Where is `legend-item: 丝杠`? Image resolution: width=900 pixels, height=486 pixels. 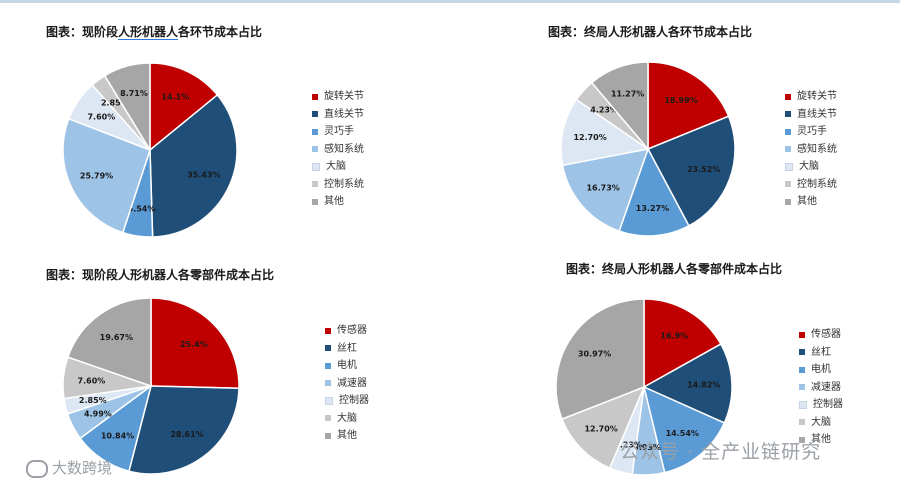 legend-item: 丝杠 is located at coordinates (821, 353).